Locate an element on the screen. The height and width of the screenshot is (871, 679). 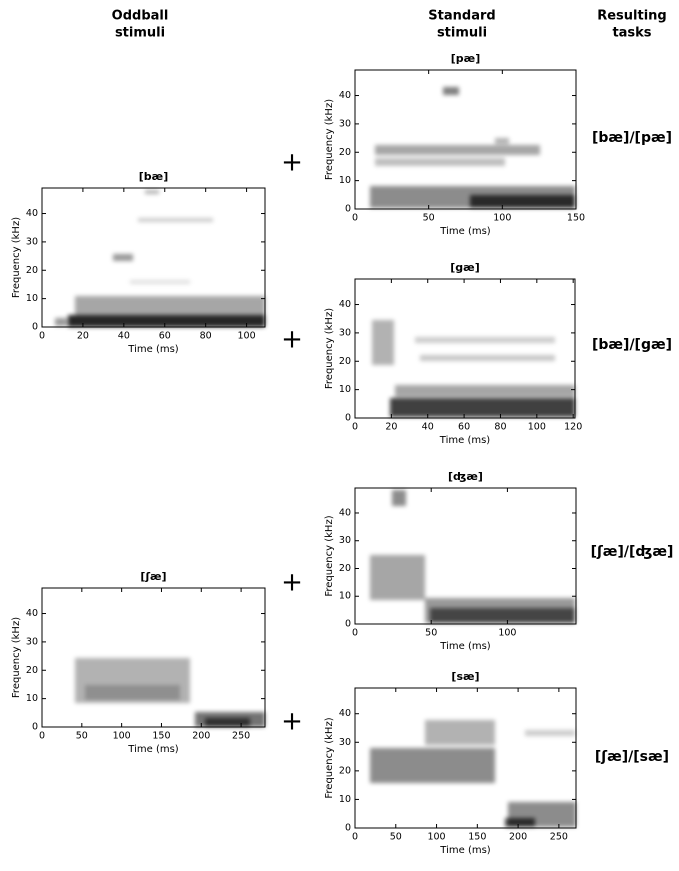
x-tick-label: 120 is located at coordinates (573, 427).